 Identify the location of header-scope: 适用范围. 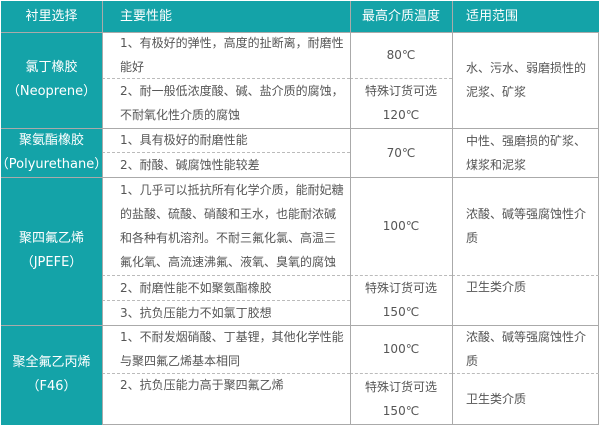
(525, 16).